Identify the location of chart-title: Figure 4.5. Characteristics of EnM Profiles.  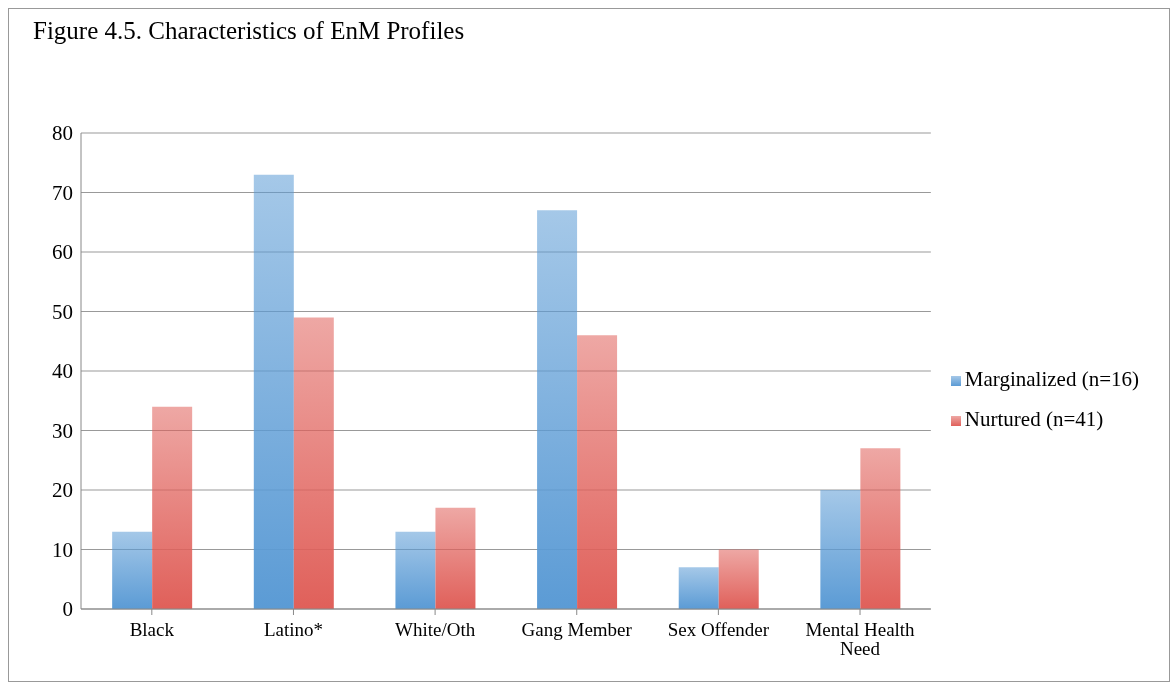
(249, 31).